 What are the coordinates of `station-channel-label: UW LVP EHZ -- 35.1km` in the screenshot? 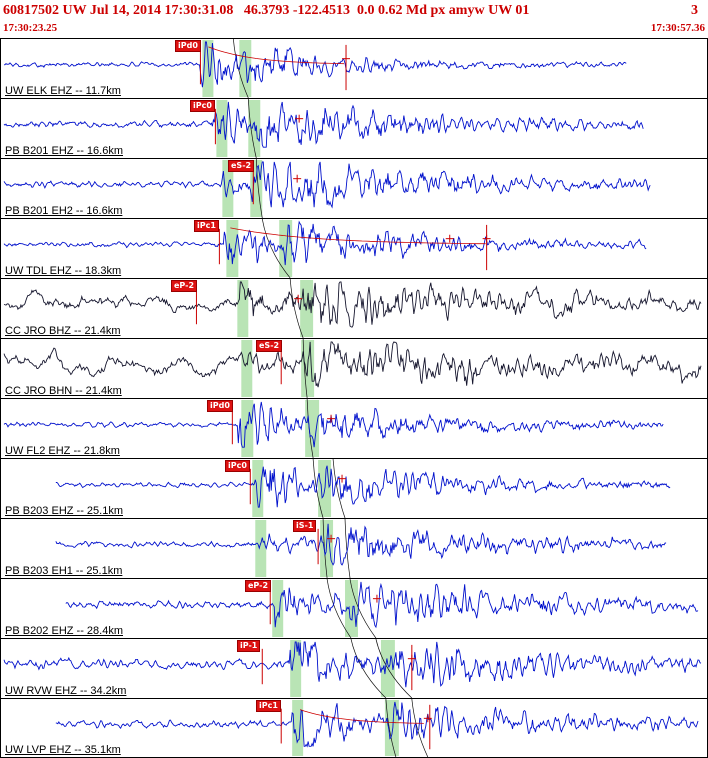 It's located at (63, 750).